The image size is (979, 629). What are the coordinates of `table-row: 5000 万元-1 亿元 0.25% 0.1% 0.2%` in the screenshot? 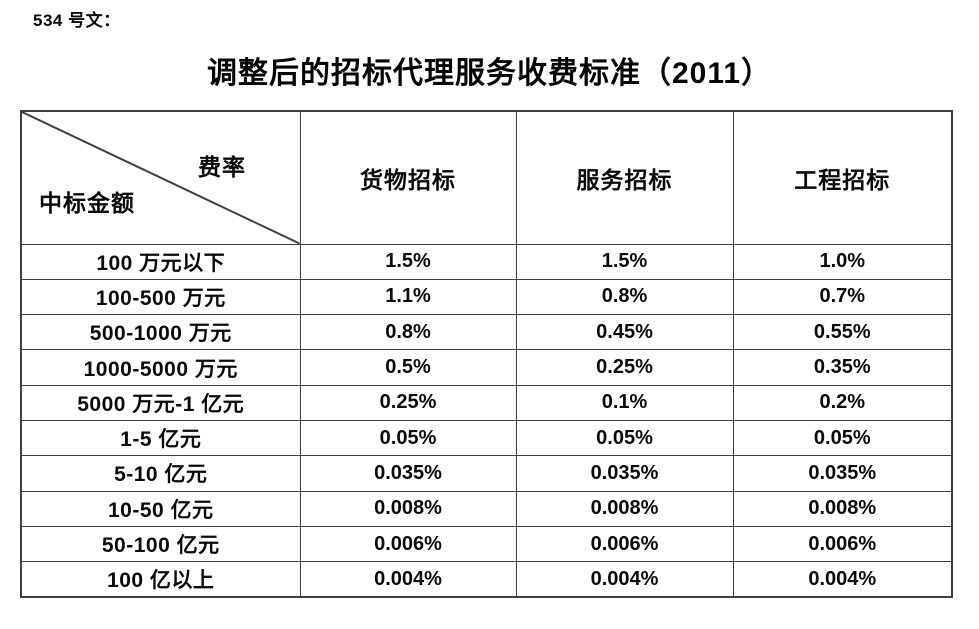 It's located at (486, 402).